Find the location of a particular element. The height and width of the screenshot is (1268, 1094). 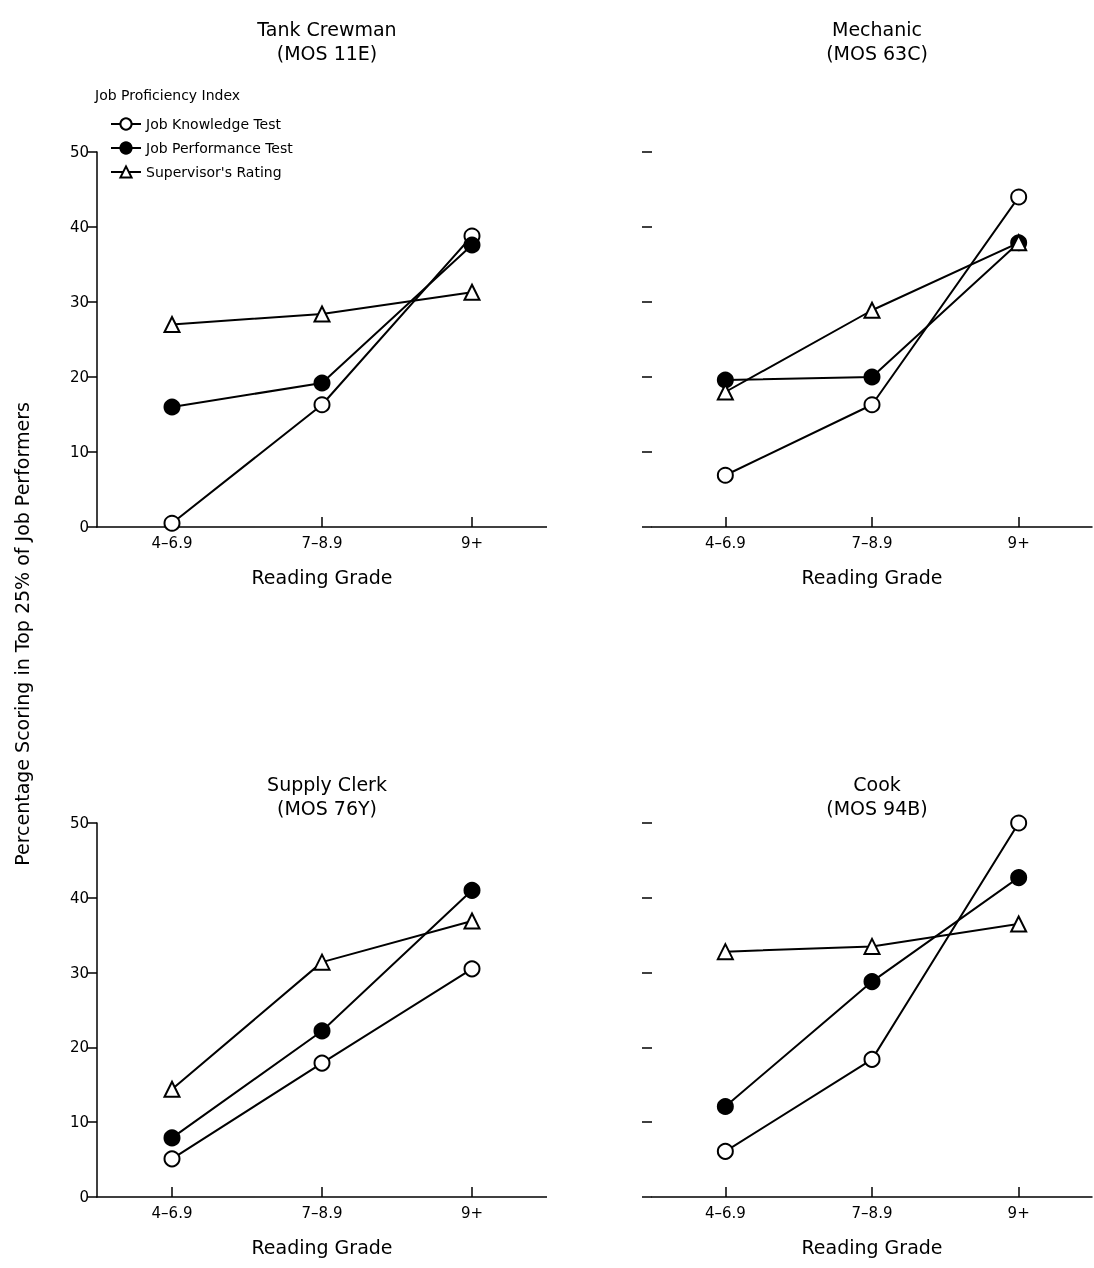

legend-title: Job Proficiency Index is located at coordinates (167, 95).